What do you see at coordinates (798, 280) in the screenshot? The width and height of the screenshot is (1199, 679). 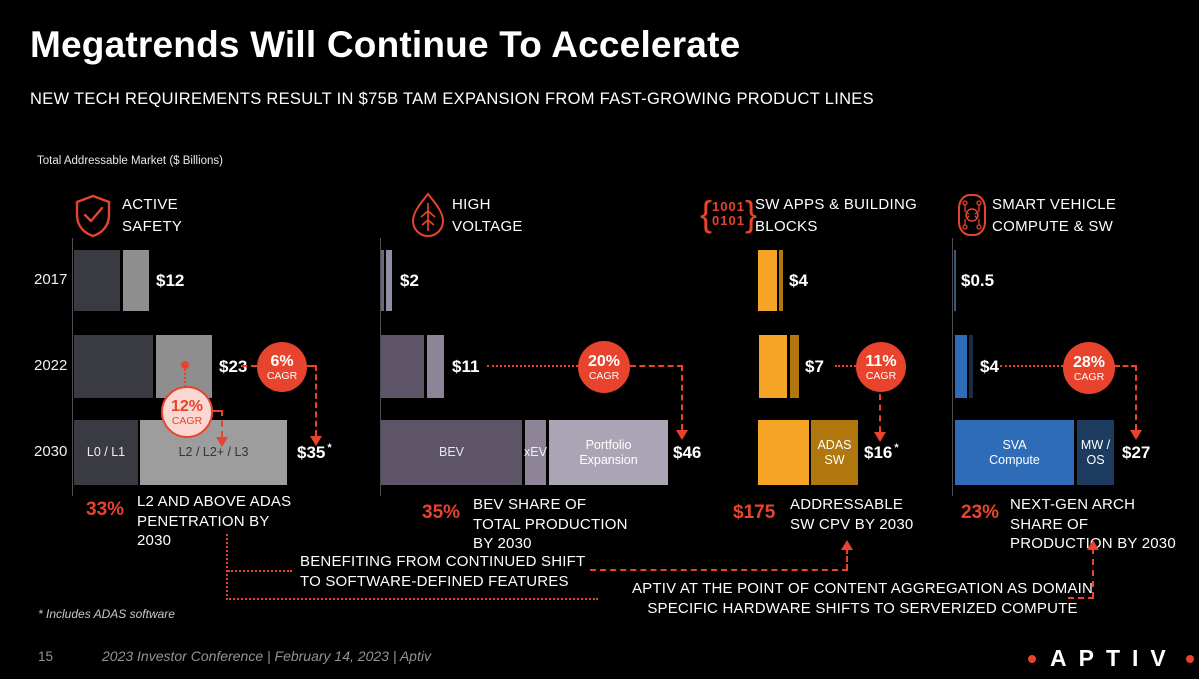 I see `sw-apps-2017-total: $4` at bounding box center [798, 280].